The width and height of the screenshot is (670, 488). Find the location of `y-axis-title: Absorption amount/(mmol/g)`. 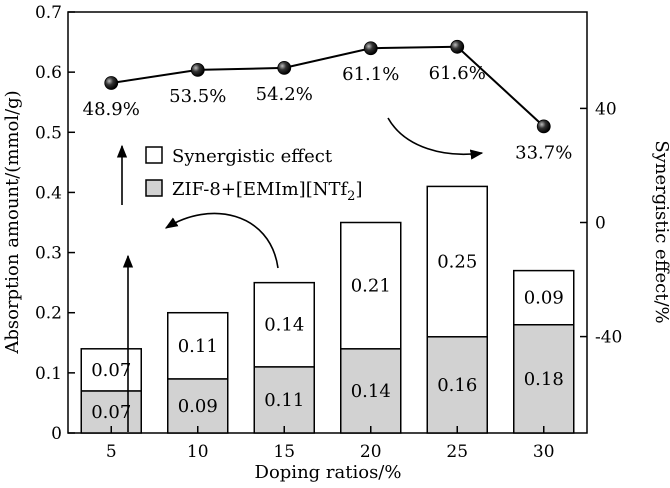

y-axis-title: Absorption amount/(mmol/g) is located at coordinates (12, 222).